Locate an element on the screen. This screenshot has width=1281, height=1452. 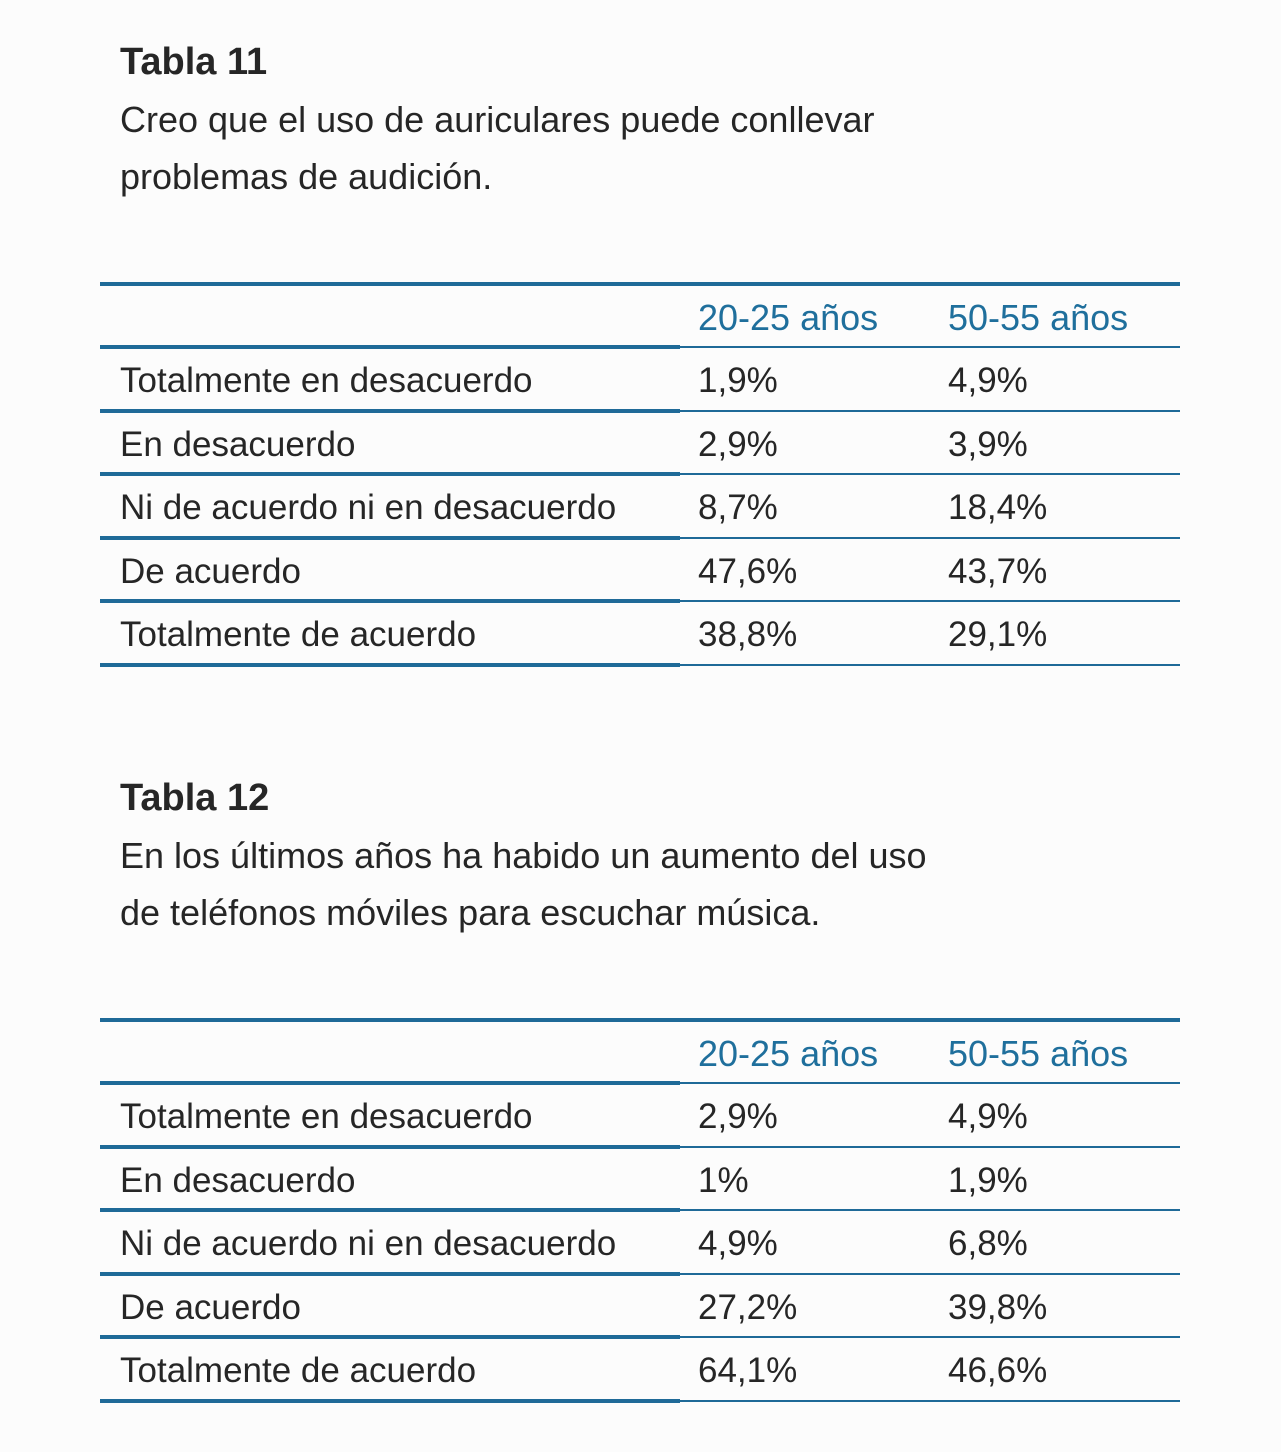
cell-value: 18,4% is located at coordinates (998, 508).